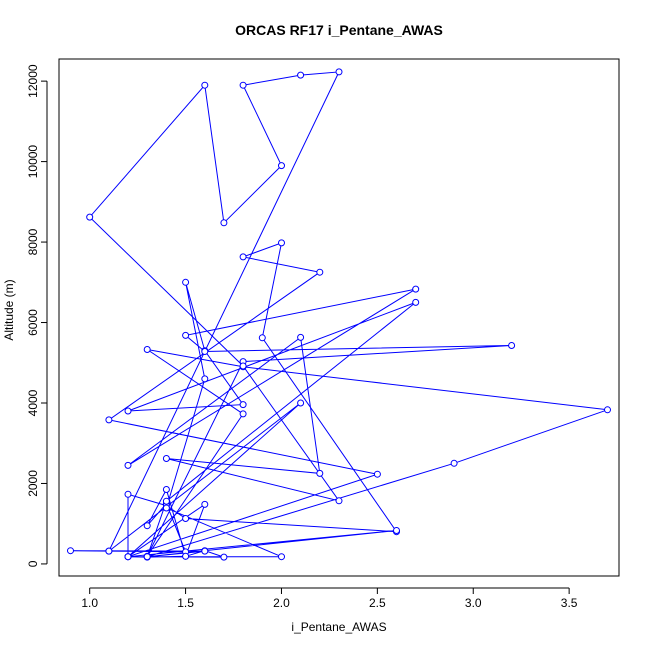 The image size is (650, 650). I want to click on x-tick-label: 3.0, so click(473, 603).